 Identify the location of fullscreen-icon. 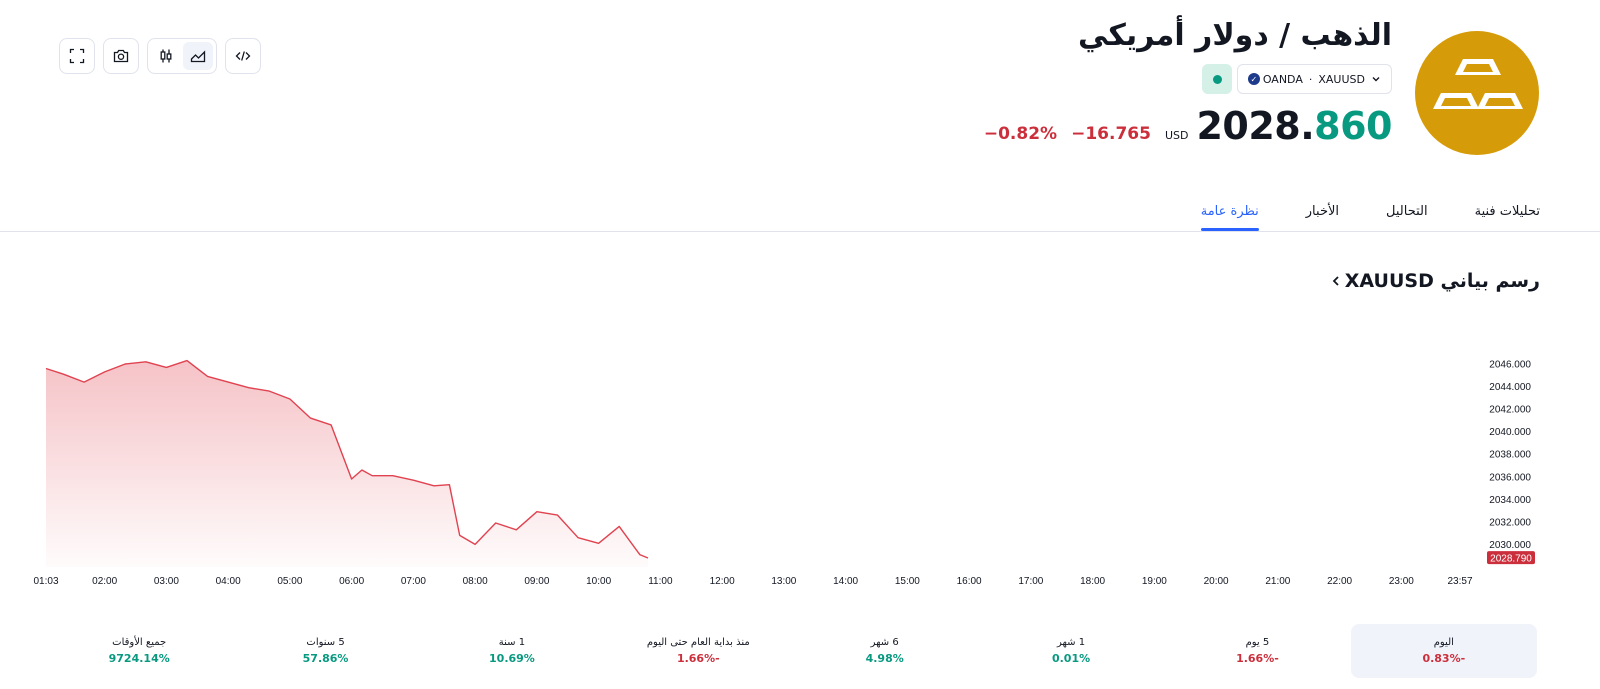
(77, 56).